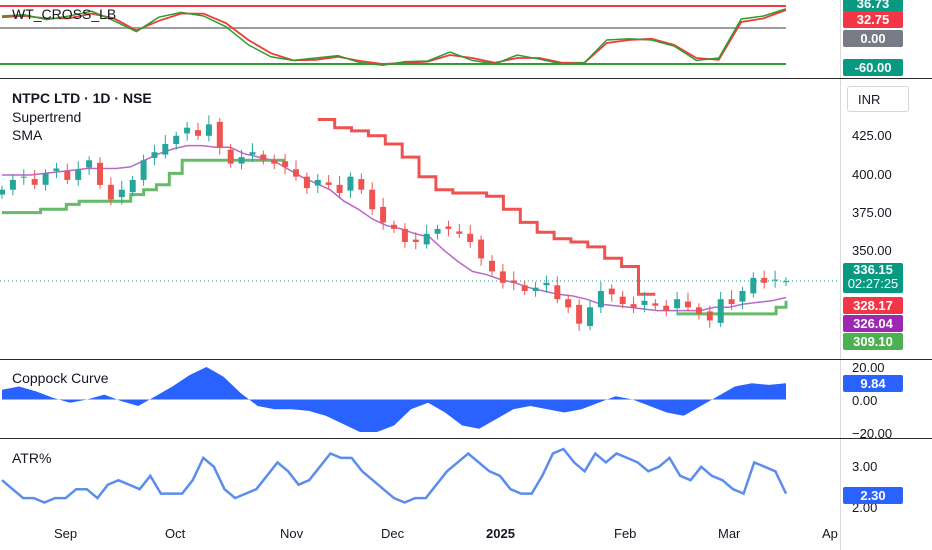 Image resolution: width=932 pixels, height=550 pixels. Describe the element at coordinates (625, 533) in the screenshot. I see `x-axis-label: Feb` at that location.